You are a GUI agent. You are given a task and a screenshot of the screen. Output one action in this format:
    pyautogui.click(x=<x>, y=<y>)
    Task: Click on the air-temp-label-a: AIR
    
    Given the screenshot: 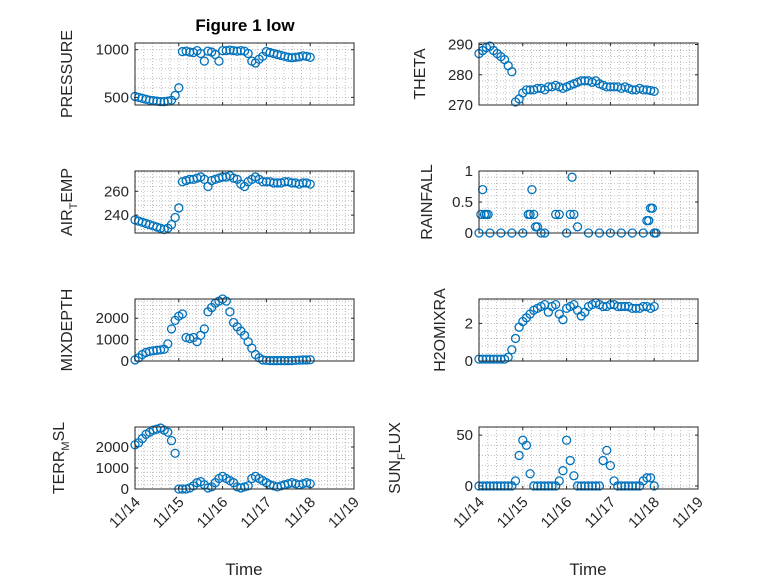 What is the action you would take?
    pyautogui.click(x=67, y=222)
    